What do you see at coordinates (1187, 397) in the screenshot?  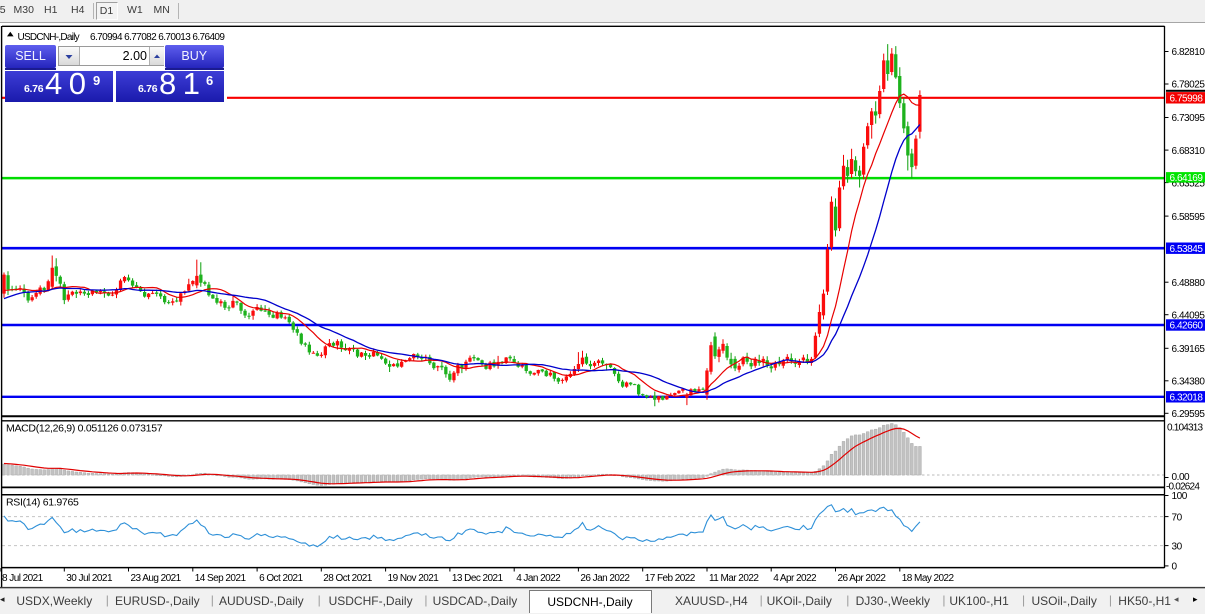 I see `svg-text: 6.32018` at bounding box center [1187, 397].